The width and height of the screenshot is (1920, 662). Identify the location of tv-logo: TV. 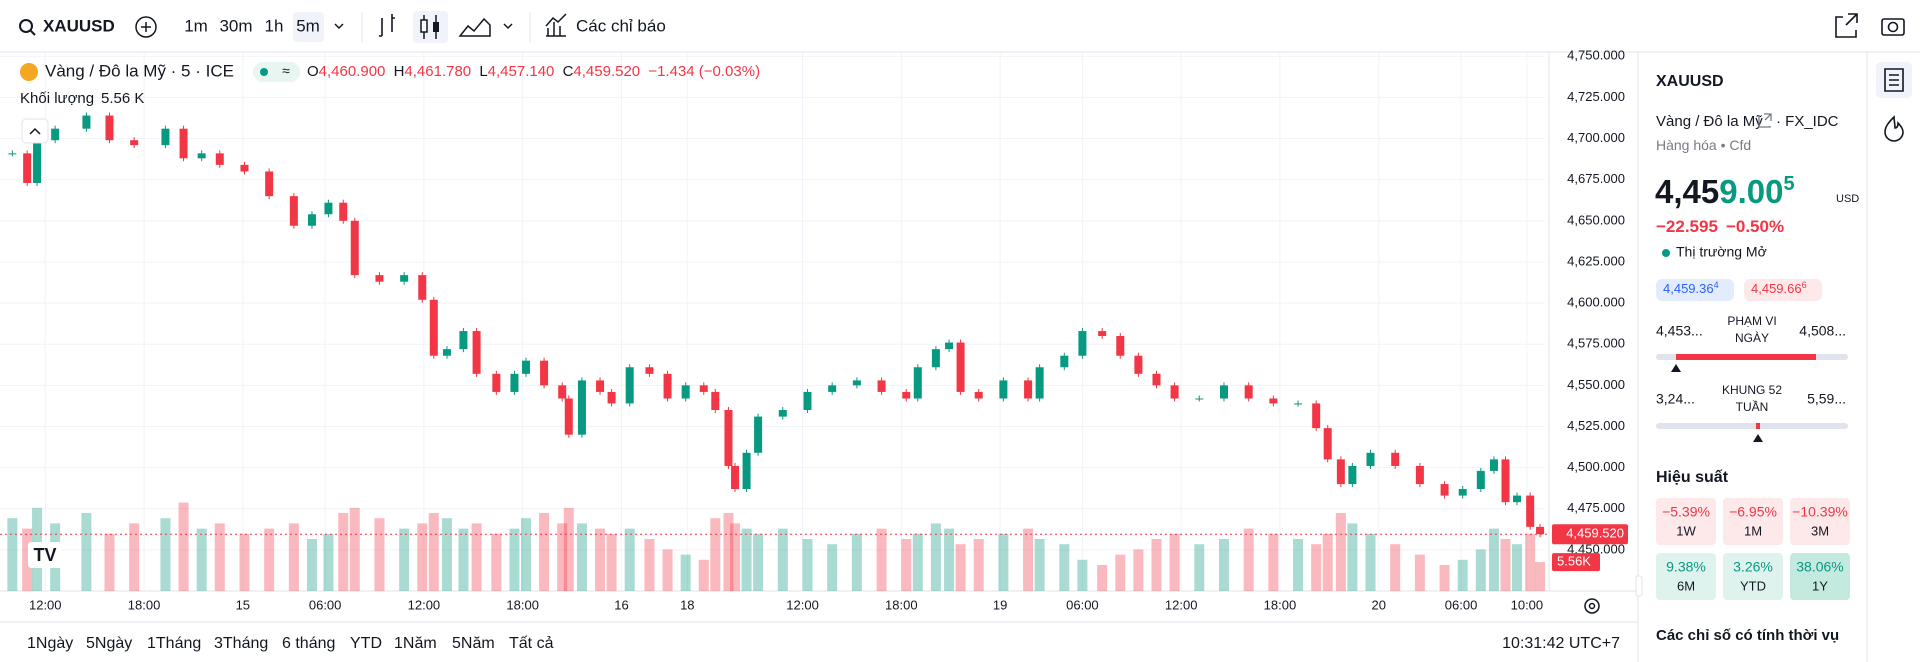
(44, 555).